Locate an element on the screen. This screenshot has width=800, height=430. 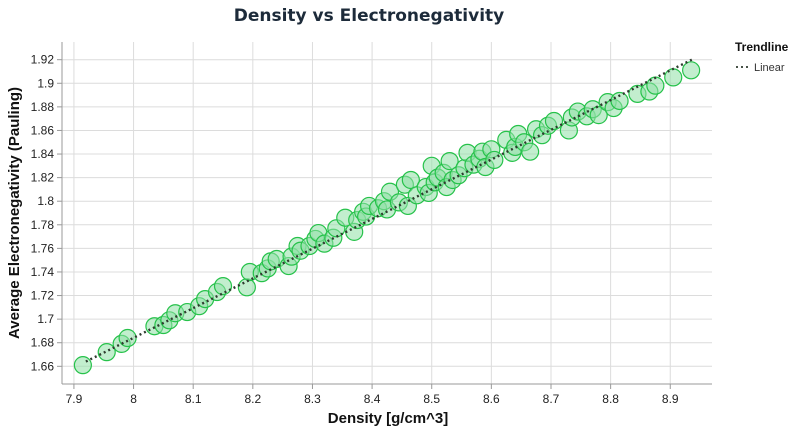
y-tick-label: 1.78 is located at coordinates (43, 225).